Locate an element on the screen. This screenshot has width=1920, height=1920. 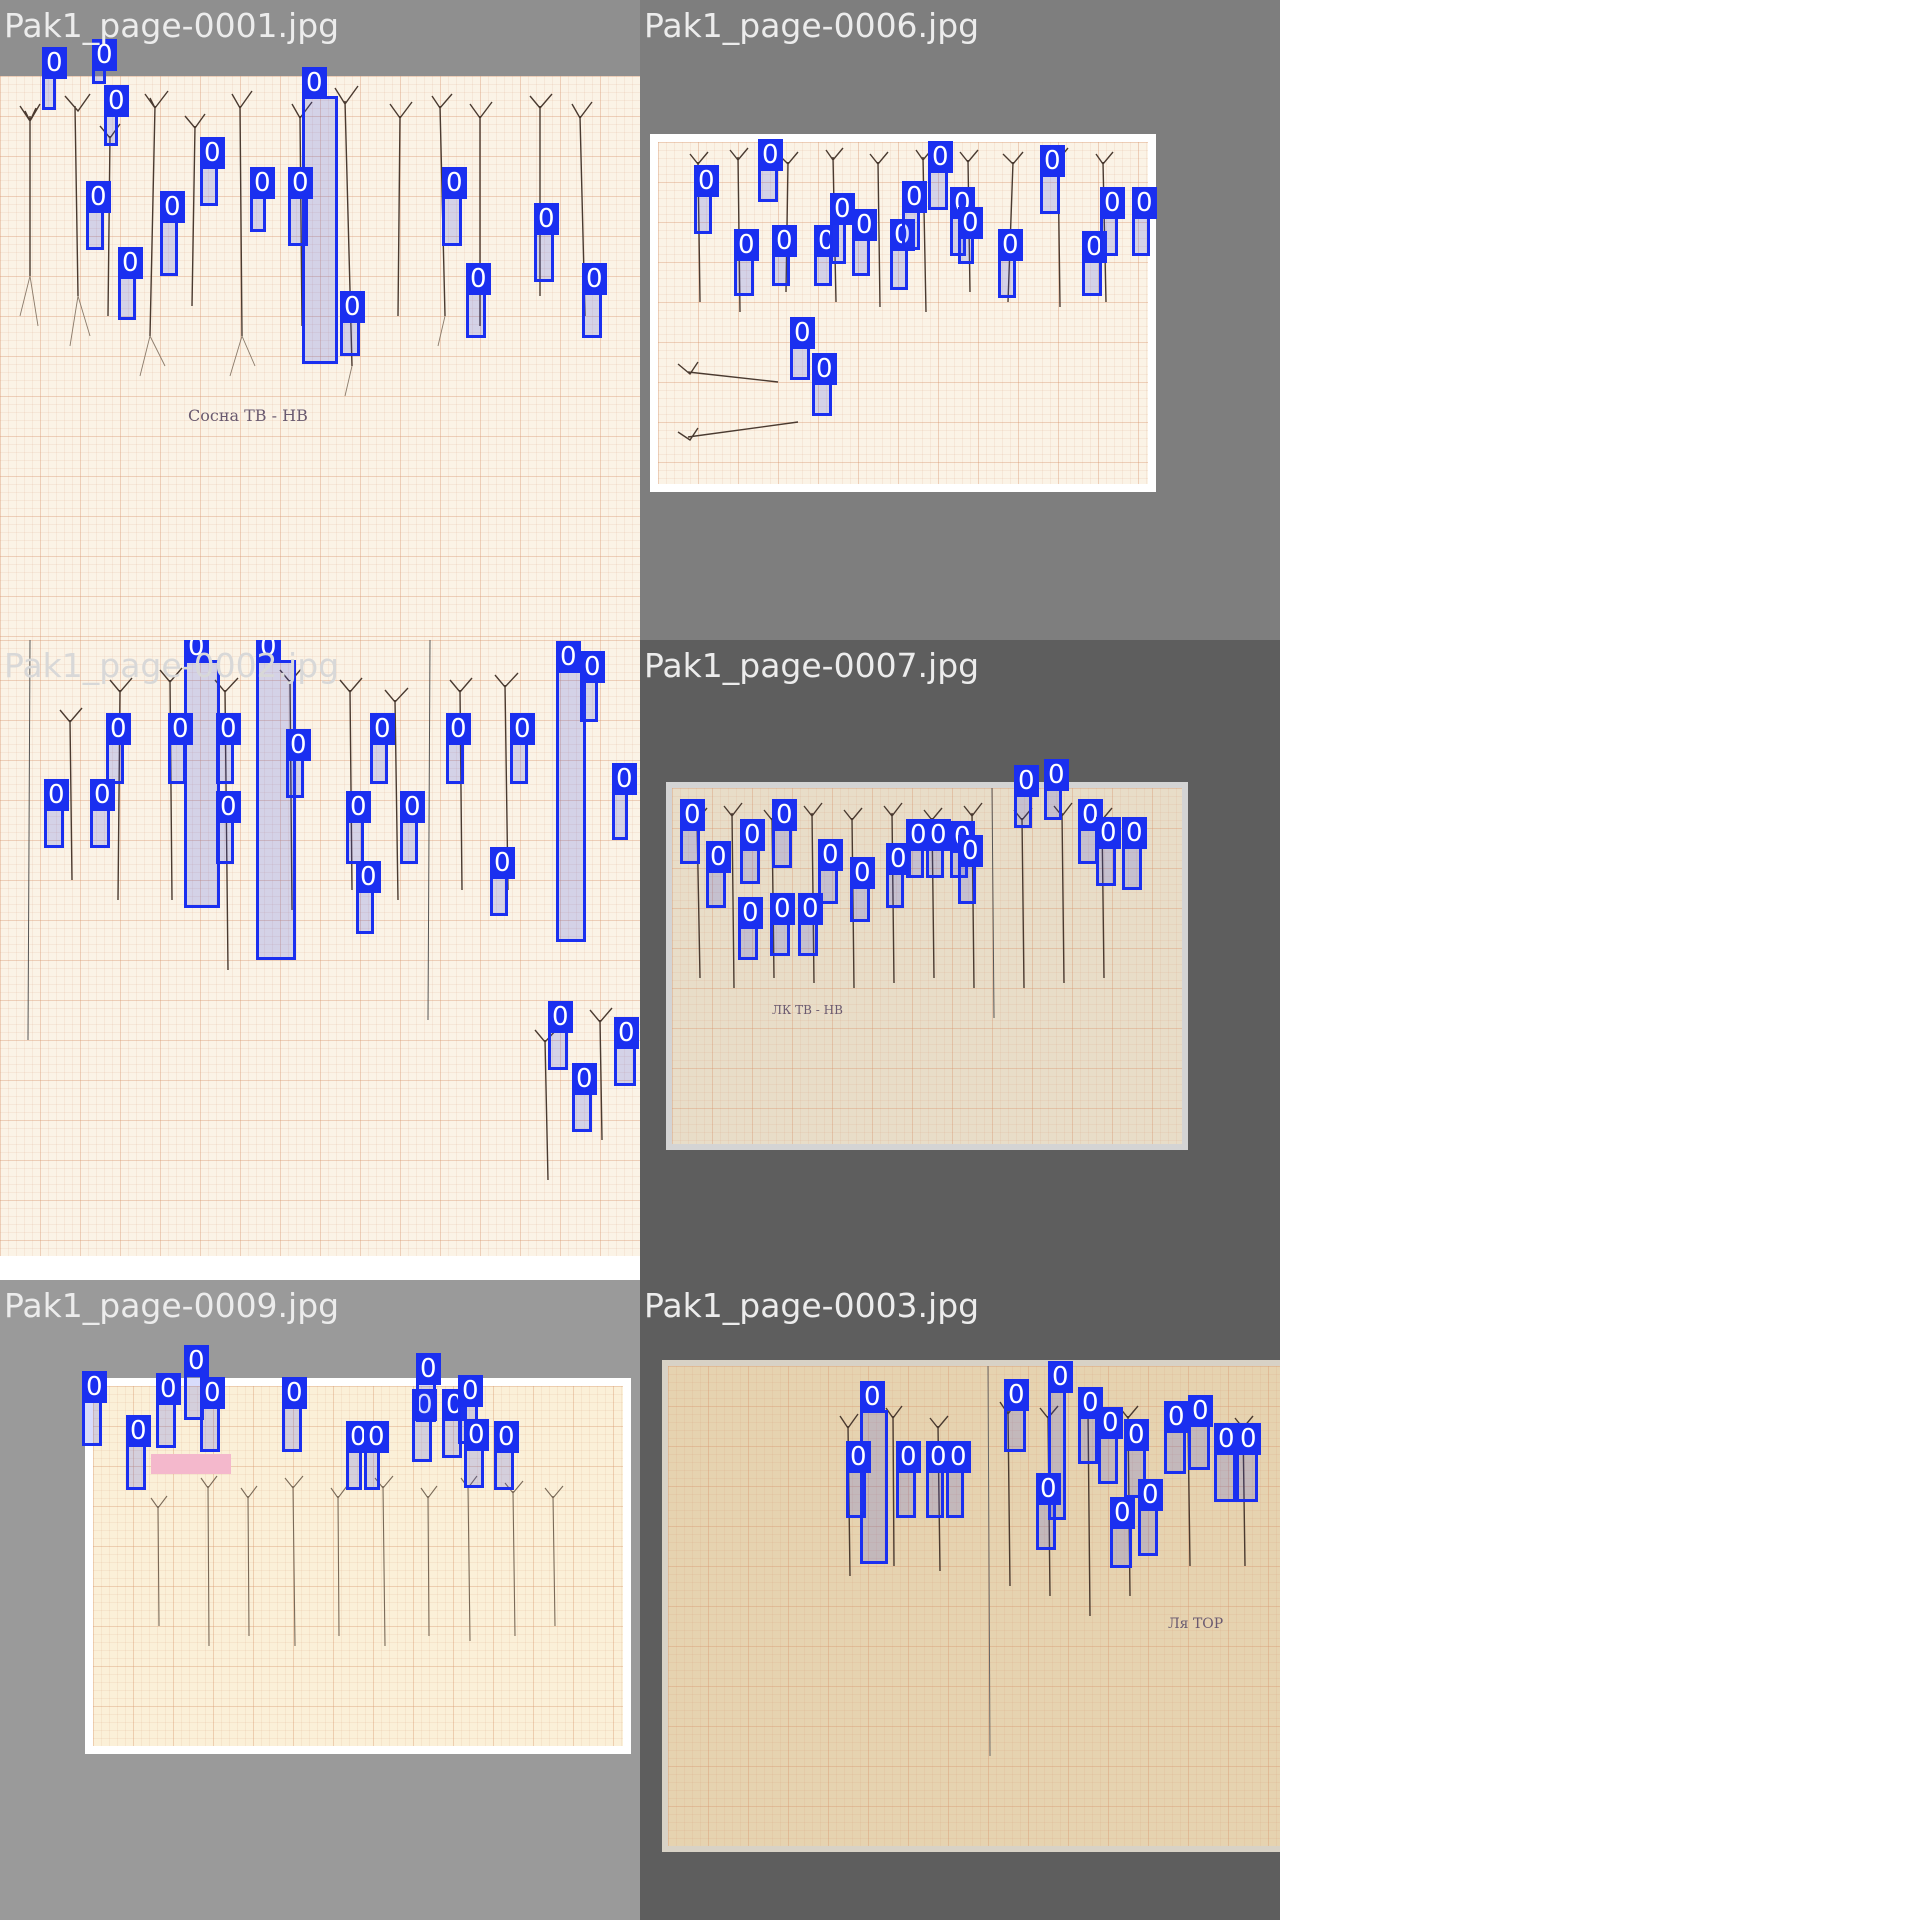
scanned-sheet: Сосна ТВ - НВ is located at coordinates (320, 358).